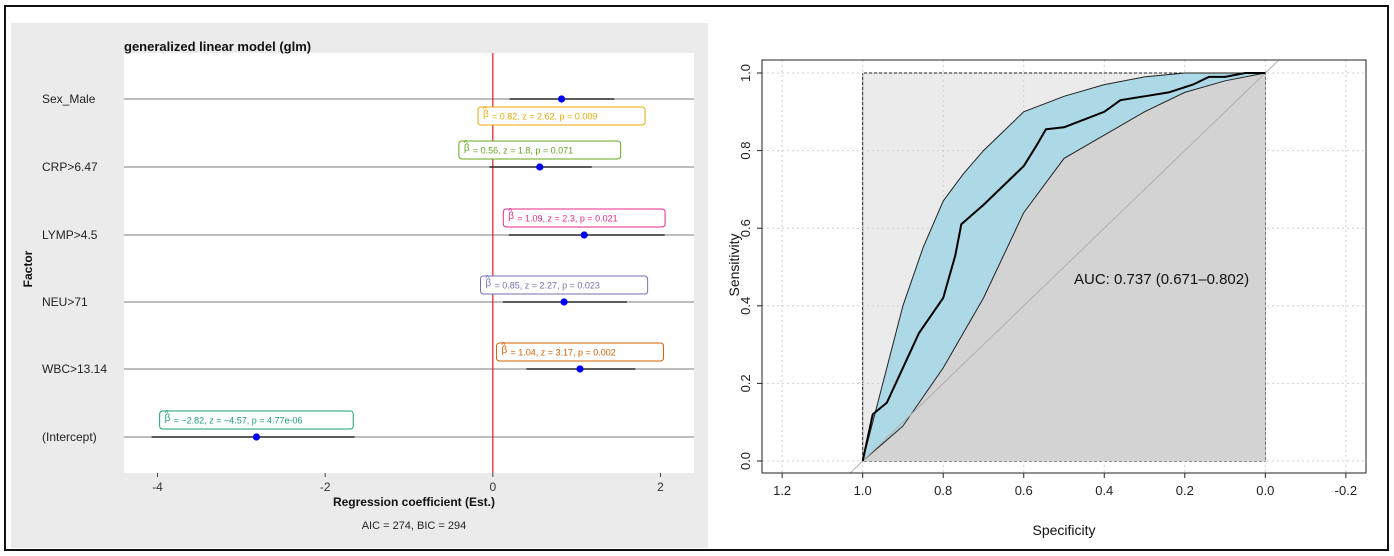 This screenshot has width=1394, height=556. What do you see at coordinates (157, 487) in the screenshot?
I see `forest-x-tick-label: -4` at bounding box center [157, 487].